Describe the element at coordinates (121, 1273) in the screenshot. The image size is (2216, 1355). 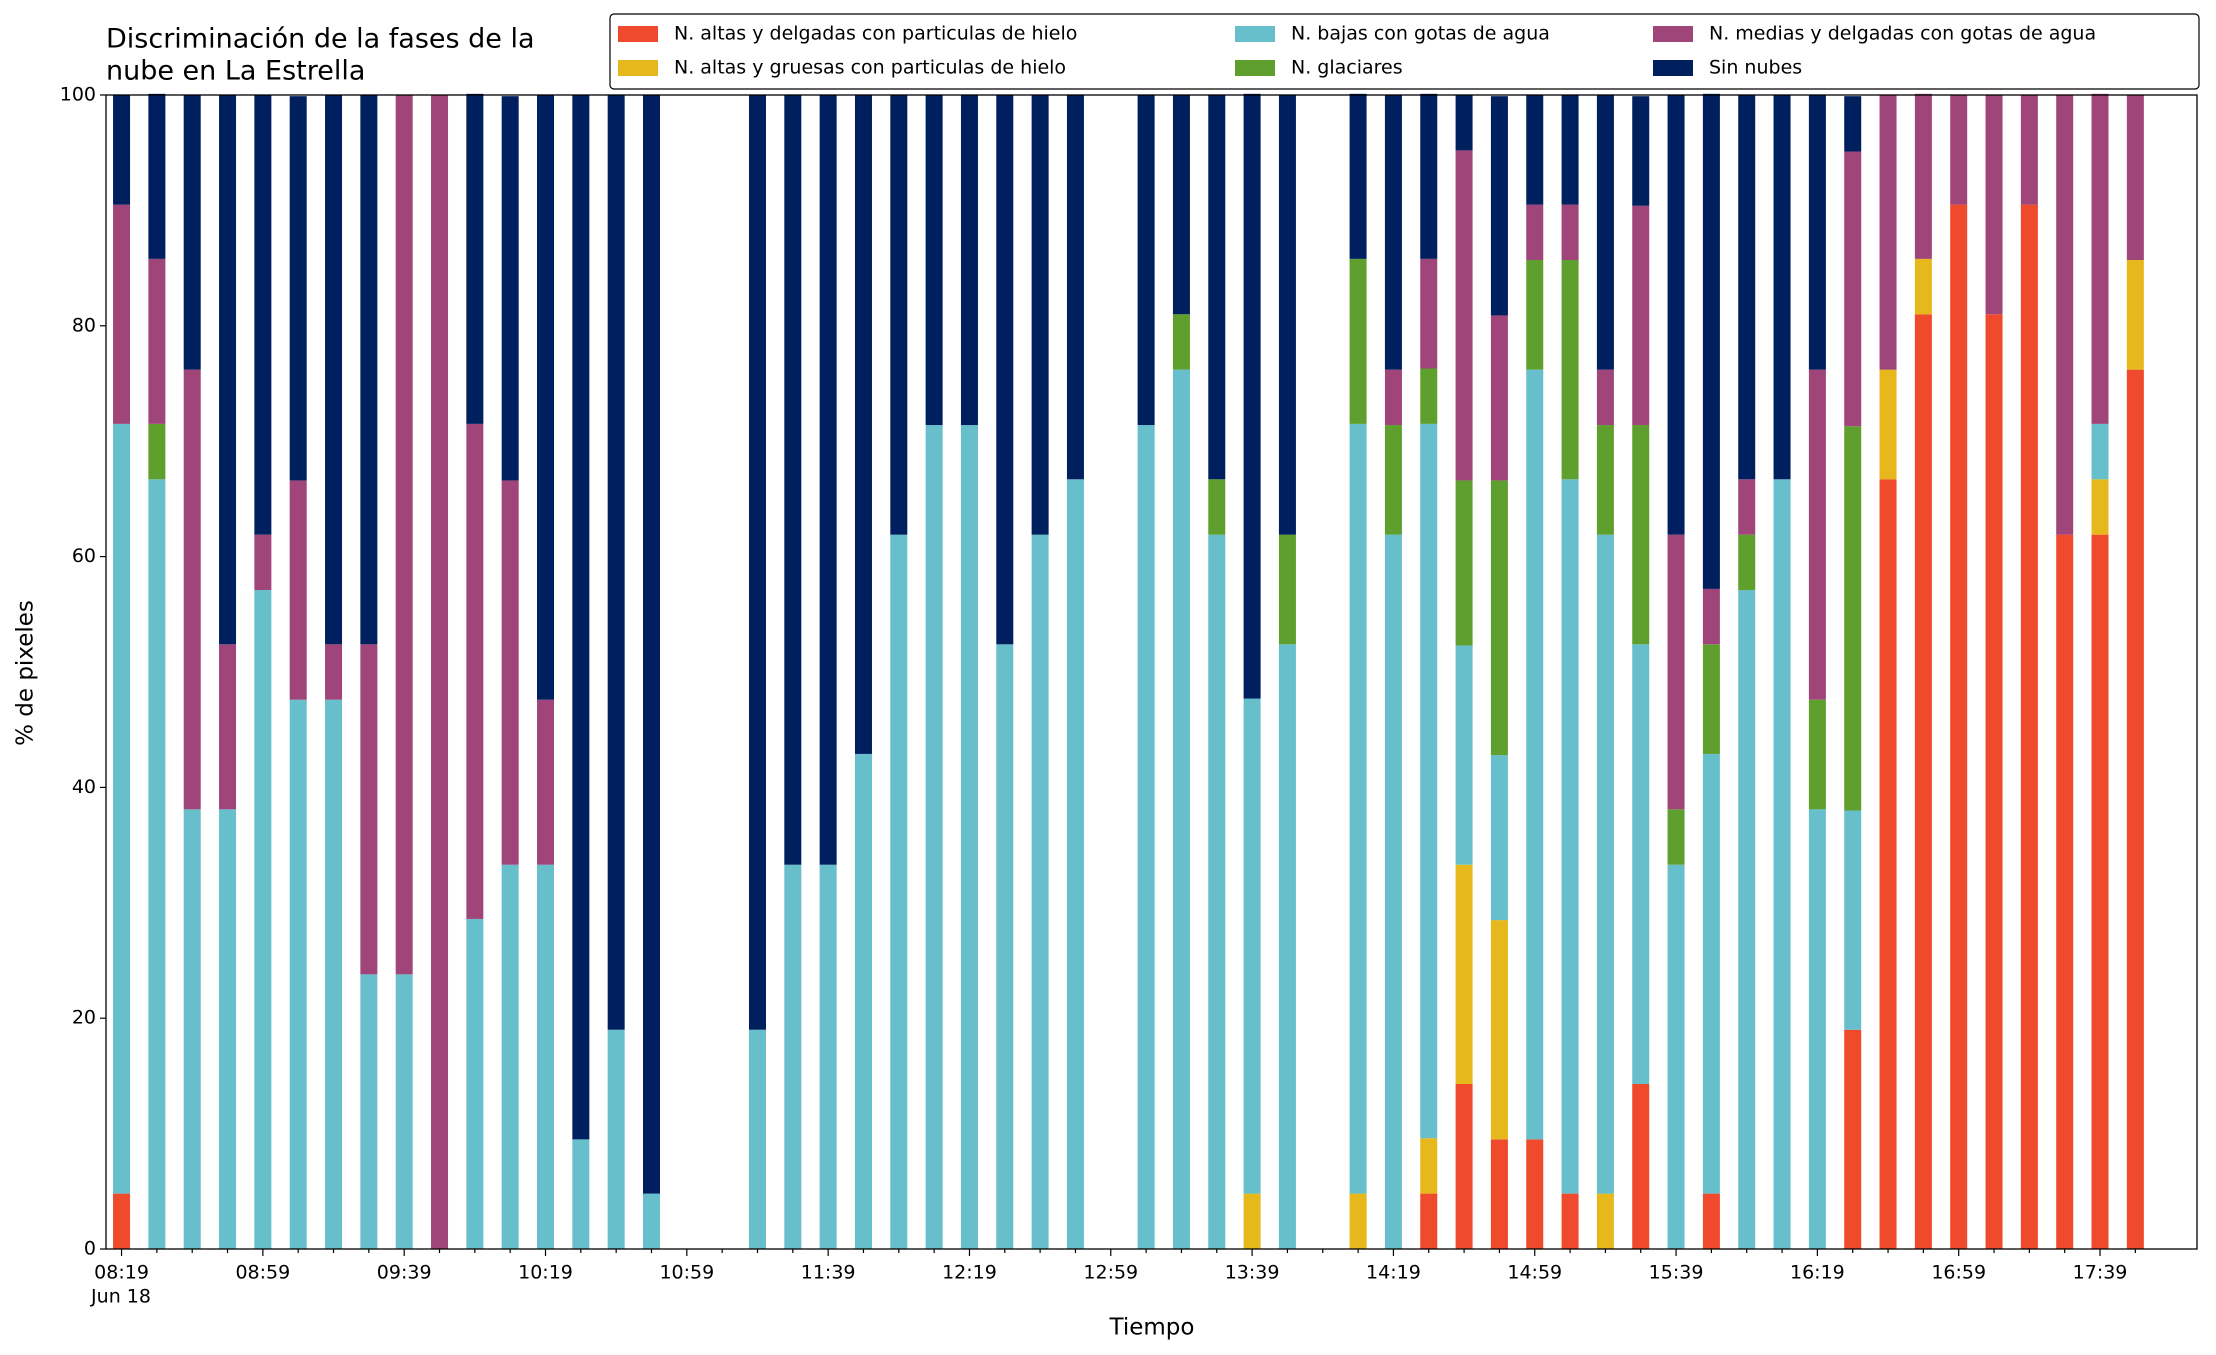
I see `x-tick-label: 08:19` at that location.